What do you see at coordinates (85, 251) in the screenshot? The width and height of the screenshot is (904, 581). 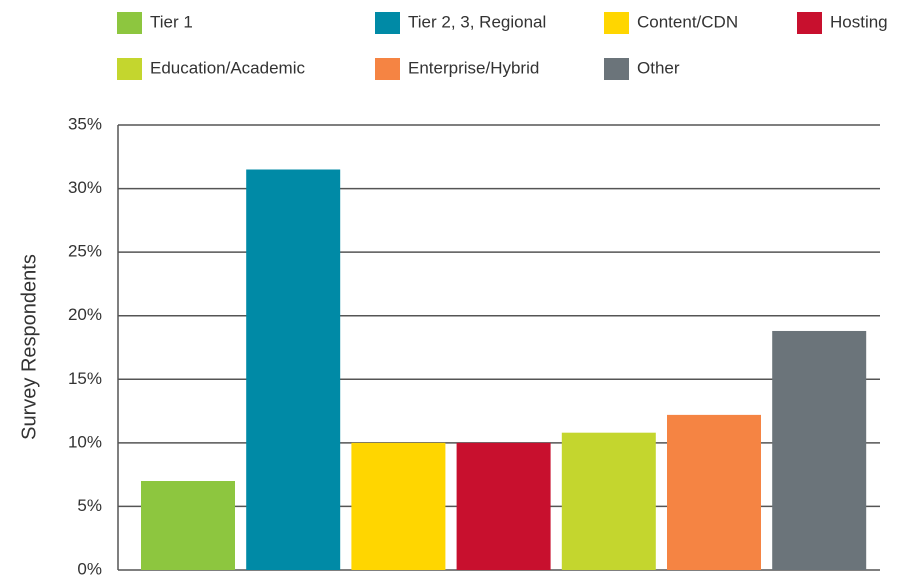 I see `y-tick-label: 25%` at bounding box center [85, 251].